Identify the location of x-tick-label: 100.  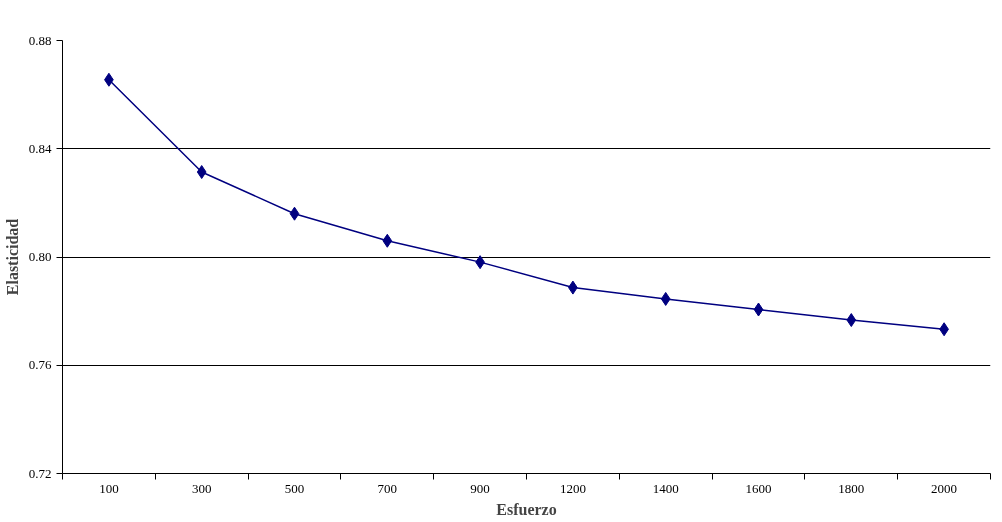
(109, 488).